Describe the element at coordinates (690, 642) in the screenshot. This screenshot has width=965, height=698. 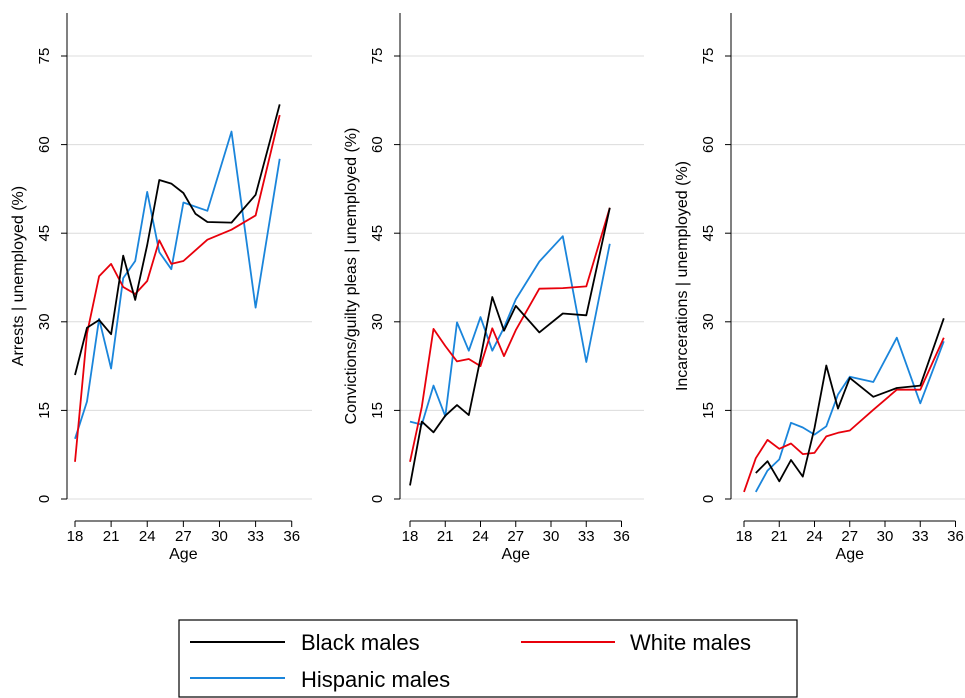
I see `legend-label-white-males: White males` at that location.